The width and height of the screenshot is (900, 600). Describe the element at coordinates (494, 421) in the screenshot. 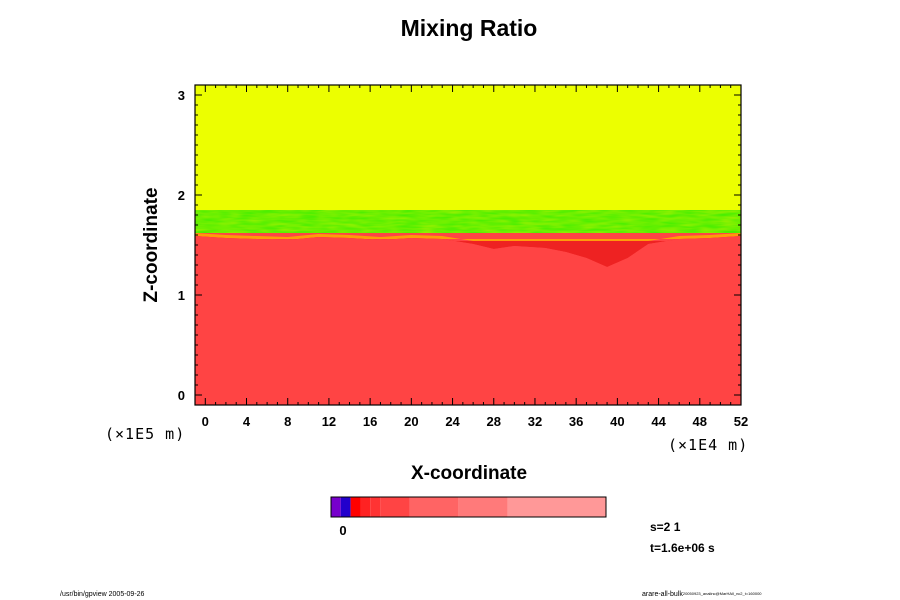

I see `x-tick-label: 28` at that location.